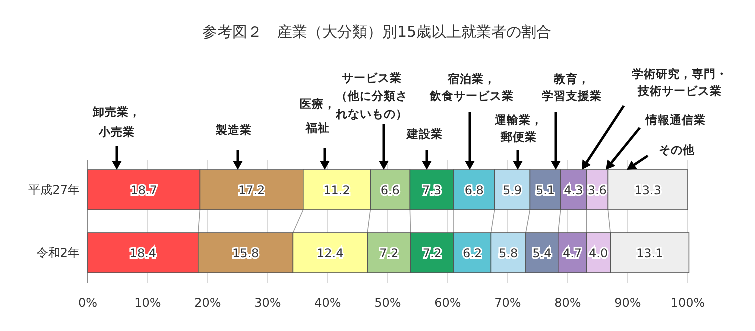  What do you see at coordinates (546, 191) in the screenshot?
I see `data-label: 5.1` at bounding box center [546, 191].